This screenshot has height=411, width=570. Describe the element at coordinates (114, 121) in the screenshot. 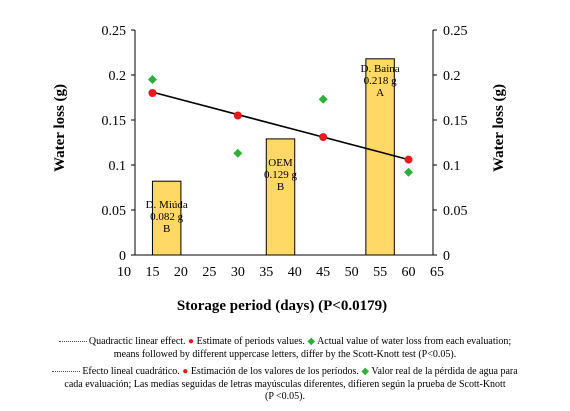

I see `y-tick-label-left: 0.15` at that location.